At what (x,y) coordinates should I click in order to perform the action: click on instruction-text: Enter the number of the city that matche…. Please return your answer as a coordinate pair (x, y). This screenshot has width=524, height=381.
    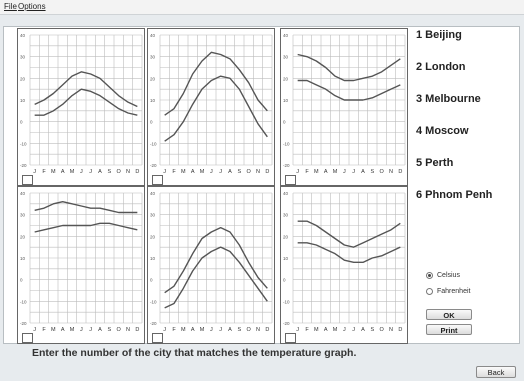
    Looking at the image, I should click on (194, 353).